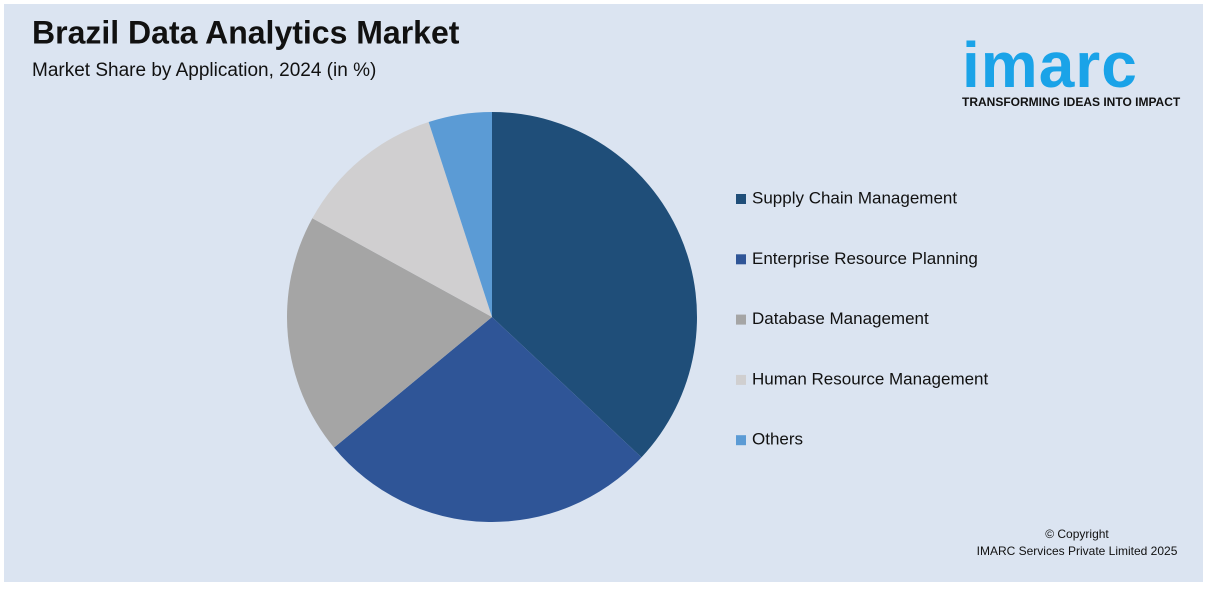 Image resolution: width=1211 pixels, height=590 pixels. Describe the element at coordinates (1077, 534) in the screenshot. I see `copyright: © Copyright` at that location.